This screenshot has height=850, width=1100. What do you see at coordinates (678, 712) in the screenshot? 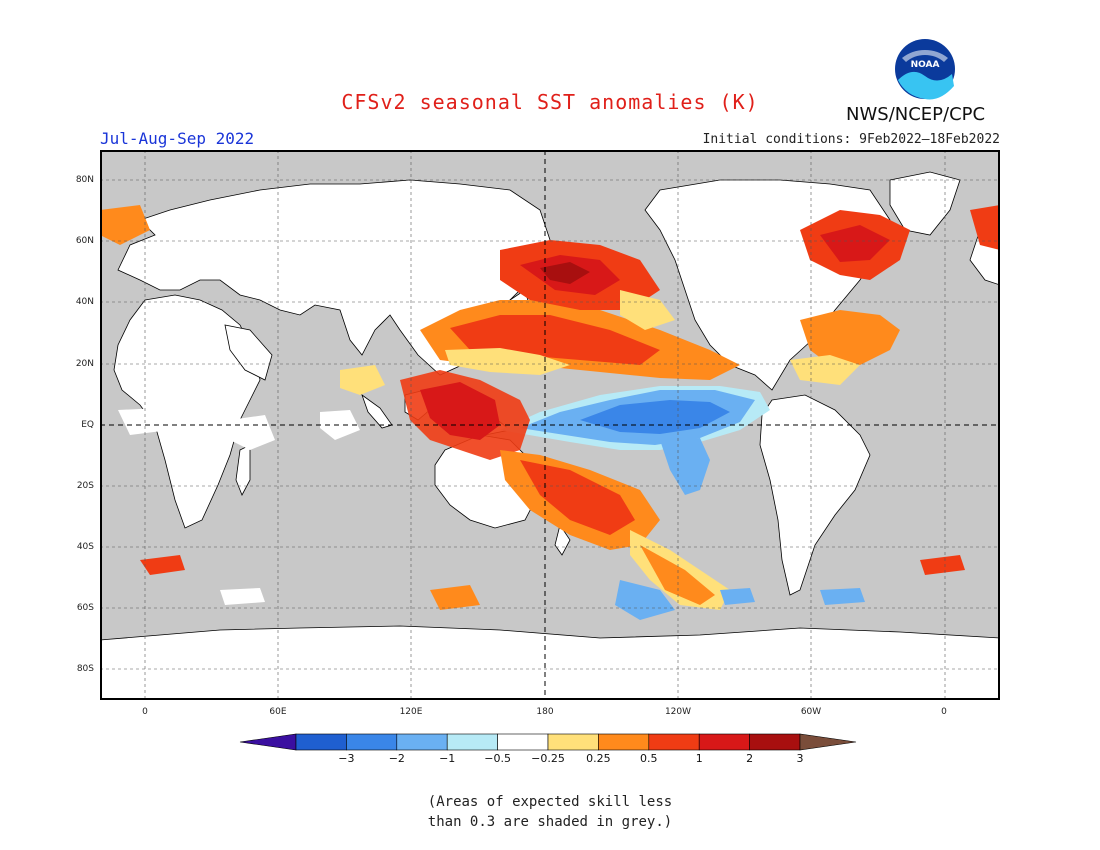
I see `lon-label-120w: 120W` at bounding box center [678, 712].